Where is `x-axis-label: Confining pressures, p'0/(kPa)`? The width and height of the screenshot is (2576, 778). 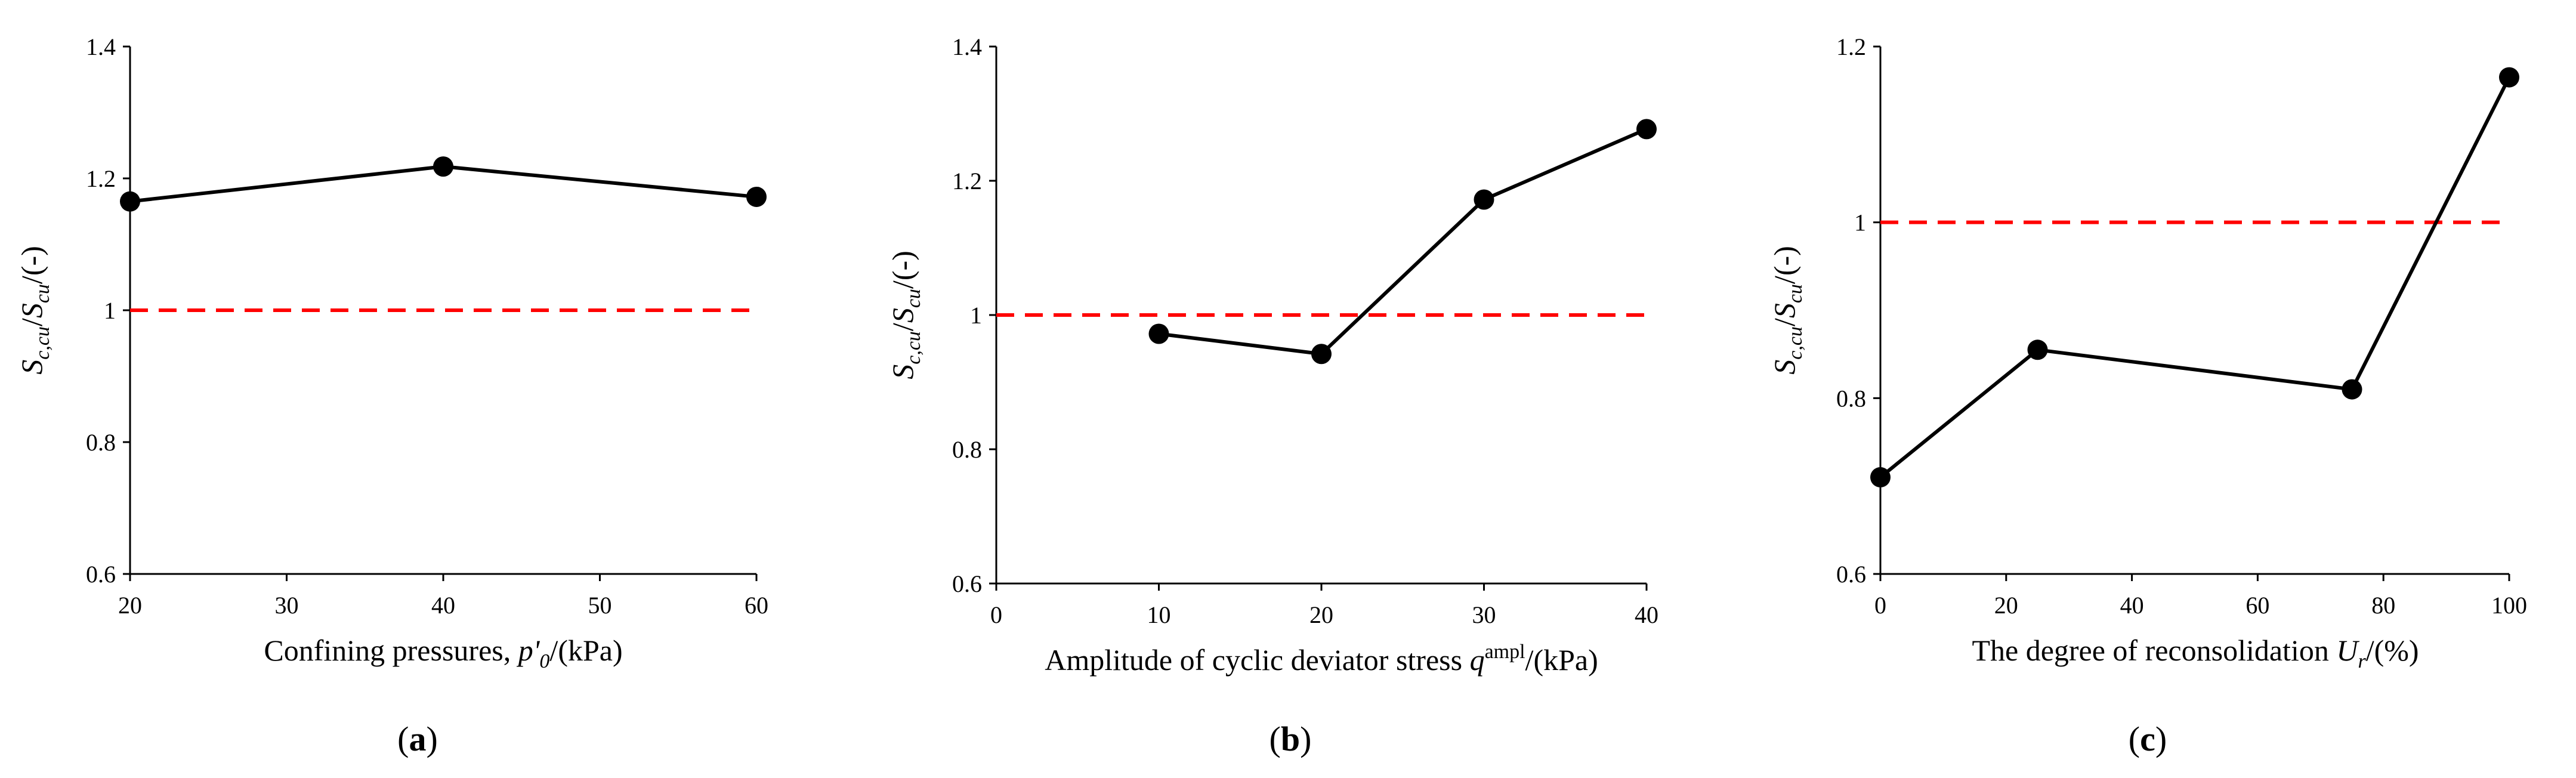
x-axis-label: Confining pressures, p'0/(kPa) is located at coordinates (443, 653).